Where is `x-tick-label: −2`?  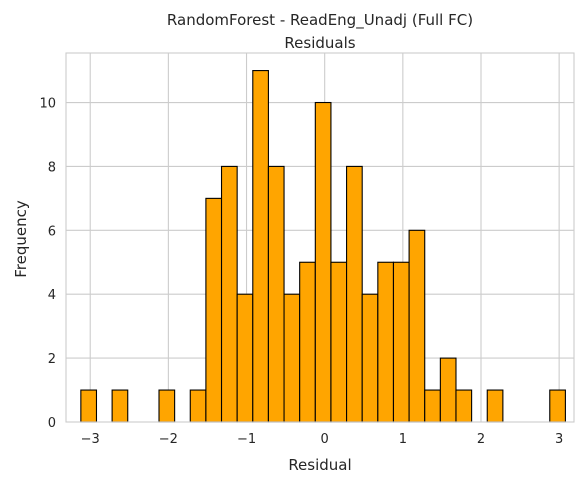
x-tick-label: −2 is located at coordinates (168, 439).